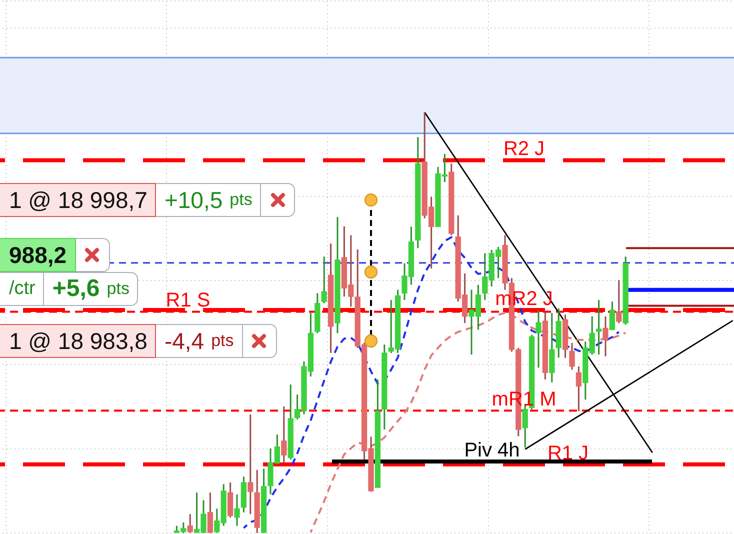 Image resolution: width=734 pixels, height=534 pixels. I want to click on ref-line-label: R2 J, so click(524, 149).